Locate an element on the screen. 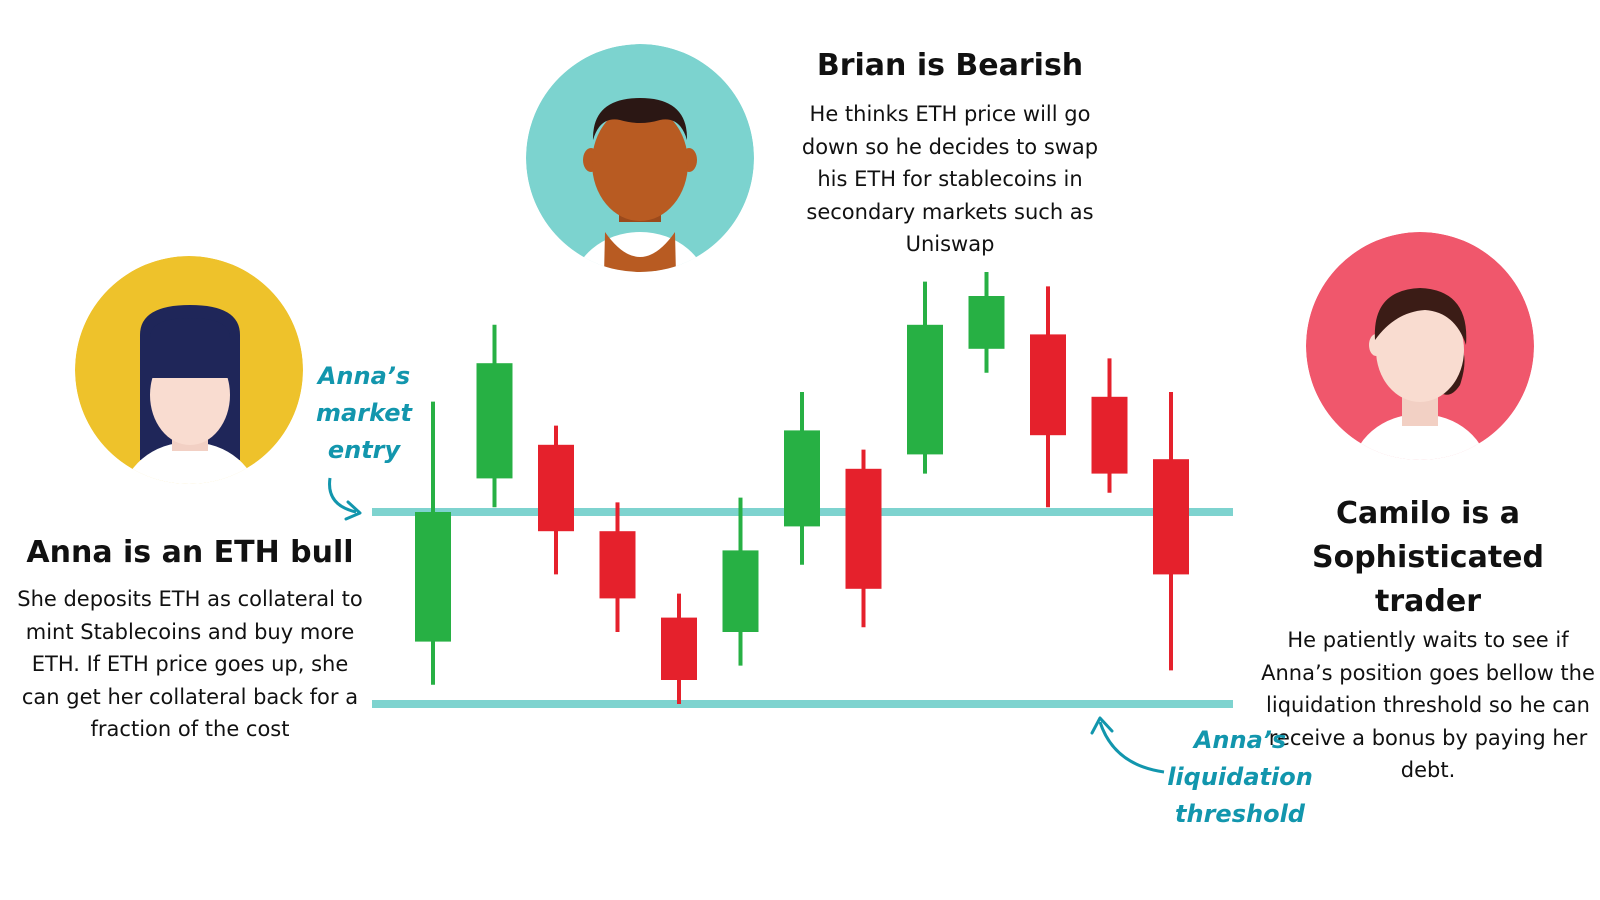 This screenshot has width=1600, height=900. liquidation-annotation-line: liquidation is located at coordinates (1240, 777).